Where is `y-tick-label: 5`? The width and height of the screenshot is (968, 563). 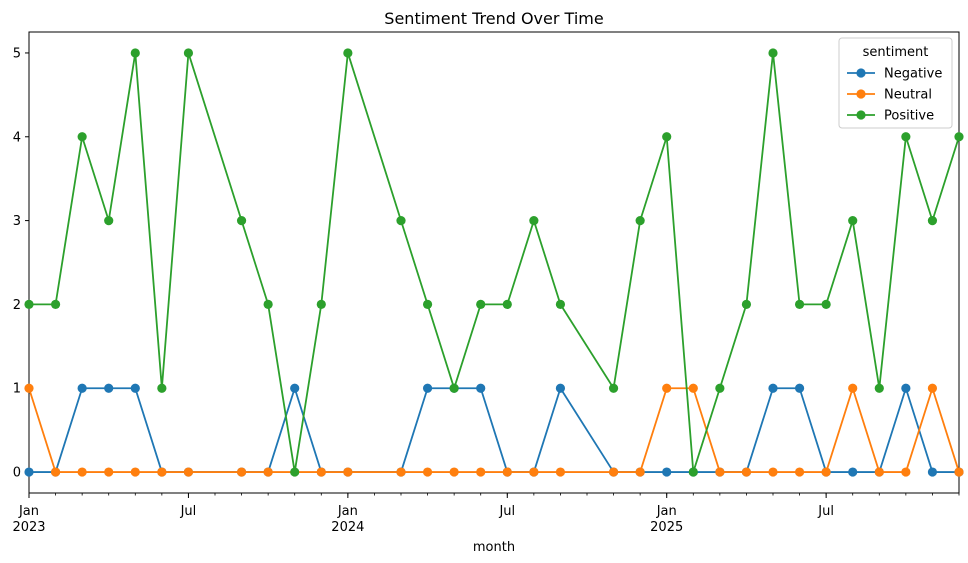 y-tick-label: 5 is located at coordinates (17, 53).